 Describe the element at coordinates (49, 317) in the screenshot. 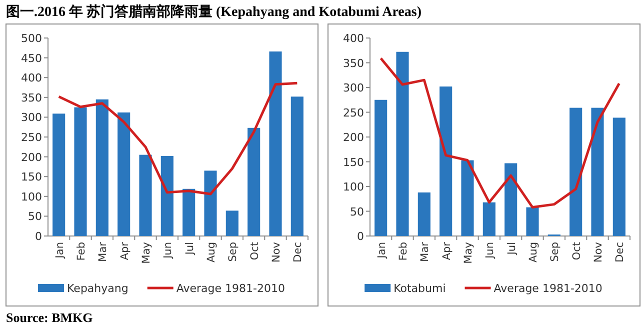

I see `source-note: Source: BMKG` at that location.